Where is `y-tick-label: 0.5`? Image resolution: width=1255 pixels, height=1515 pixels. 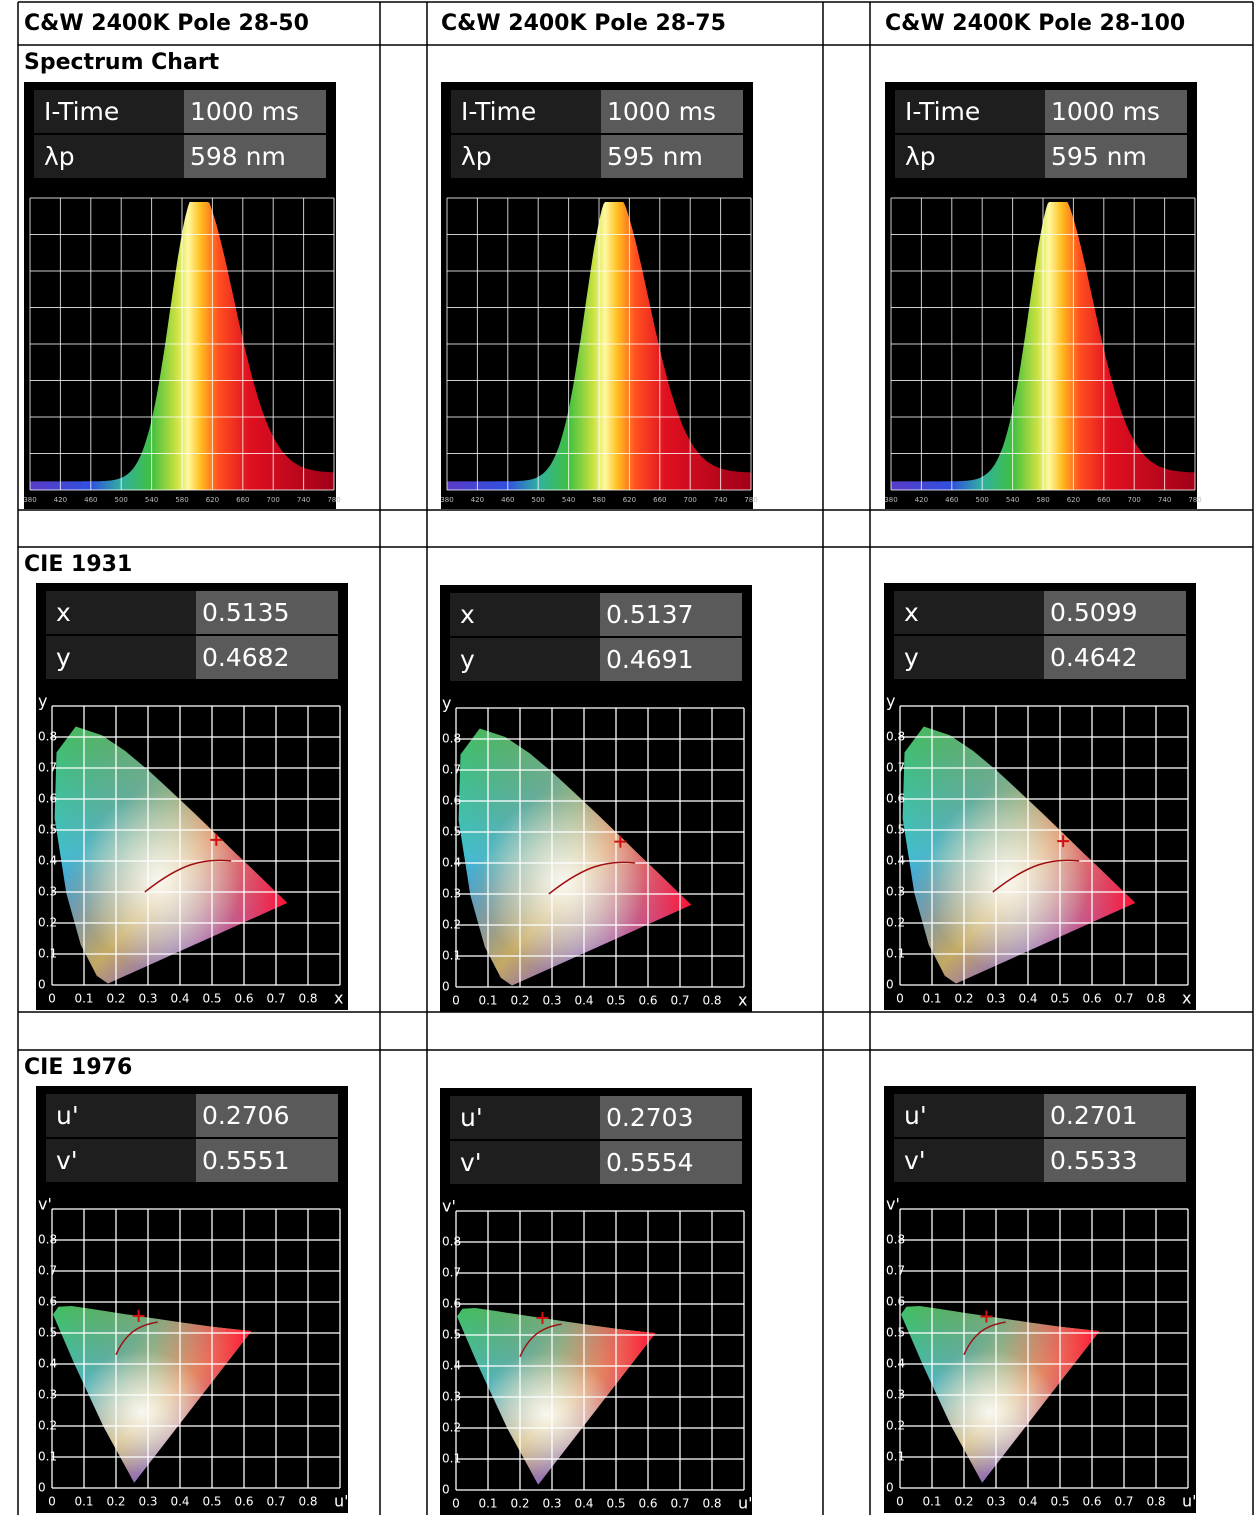
y-tick-label: 0.5 is located at coordinates (895, 1333).